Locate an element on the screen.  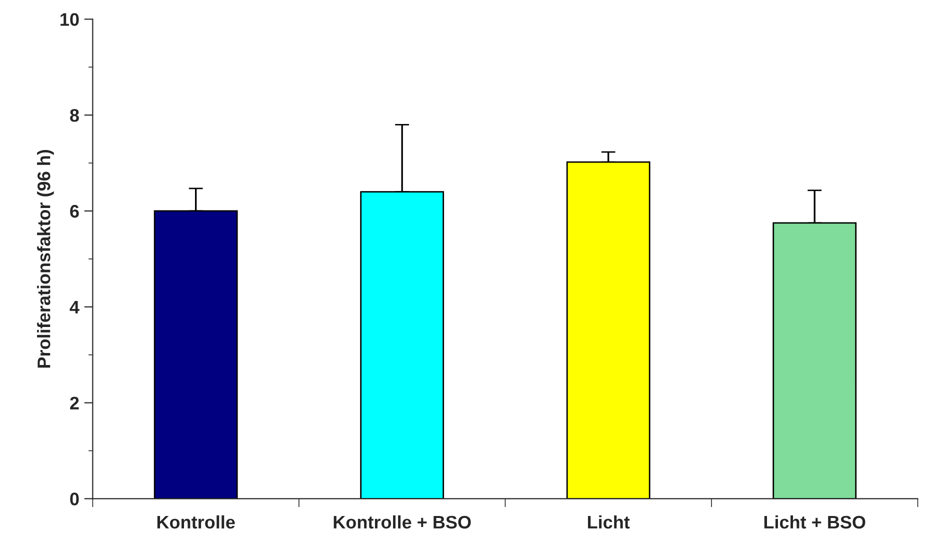
y-tick-label: 8 is located at coordinates (74, 115).